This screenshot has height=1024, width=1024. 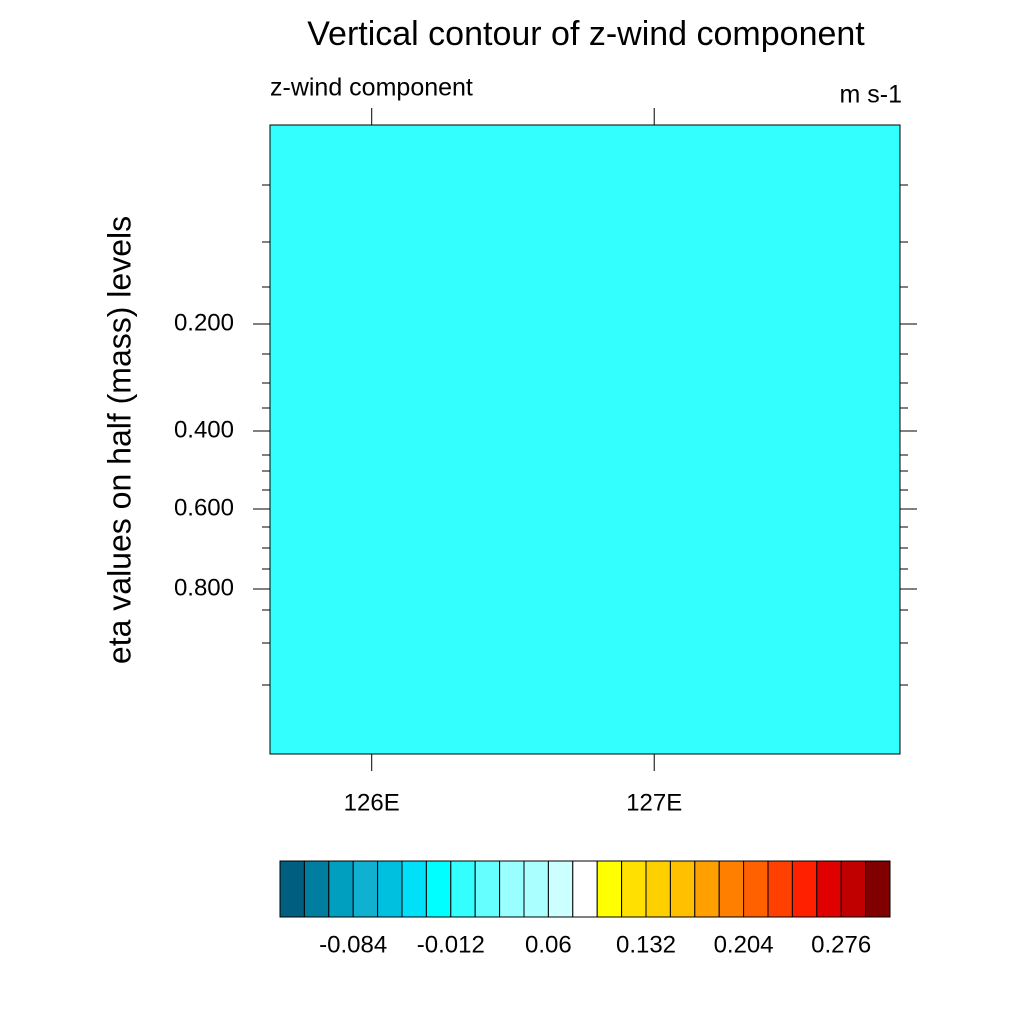 I want to click on y-tick-label: 0.200, so click(x=204, y=322).